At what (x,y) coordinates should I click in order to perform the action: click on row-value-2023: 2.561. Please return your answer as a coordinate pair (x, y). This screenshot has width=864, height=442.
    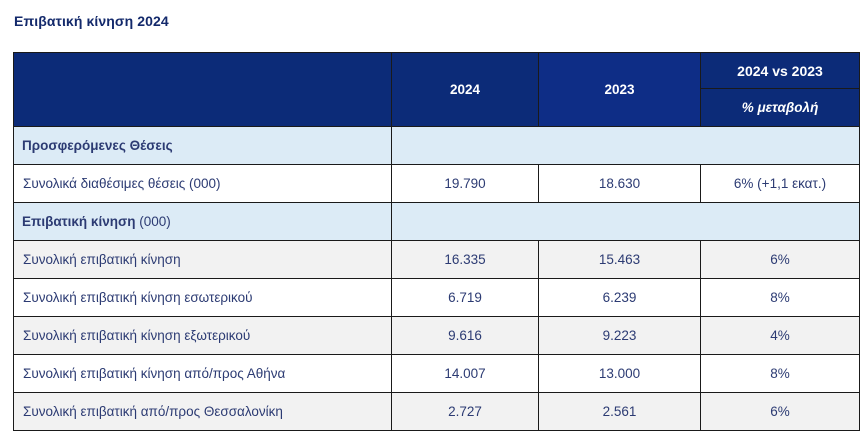
    Looking at the image, I should click on (619, 411).